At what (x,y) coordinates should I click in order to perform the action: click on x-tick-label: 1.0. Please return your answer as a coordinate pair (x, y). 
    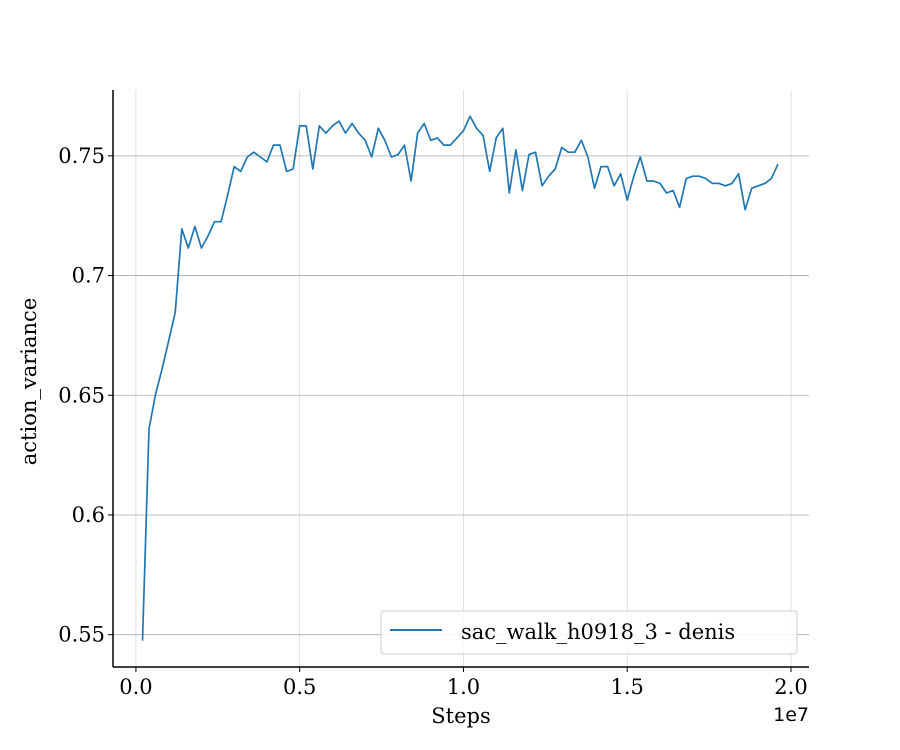
    Looking at the image, I should click on (463, 687).